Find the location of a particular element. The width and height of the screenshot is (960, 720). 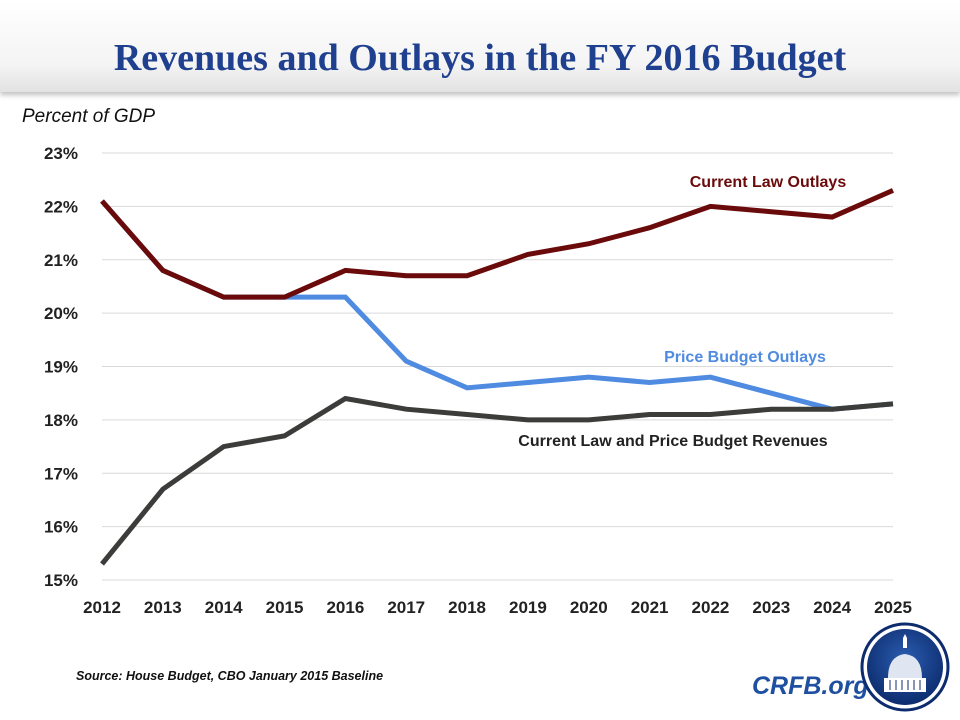

y-tick-label: 19% is located at coordinates (61, 367).